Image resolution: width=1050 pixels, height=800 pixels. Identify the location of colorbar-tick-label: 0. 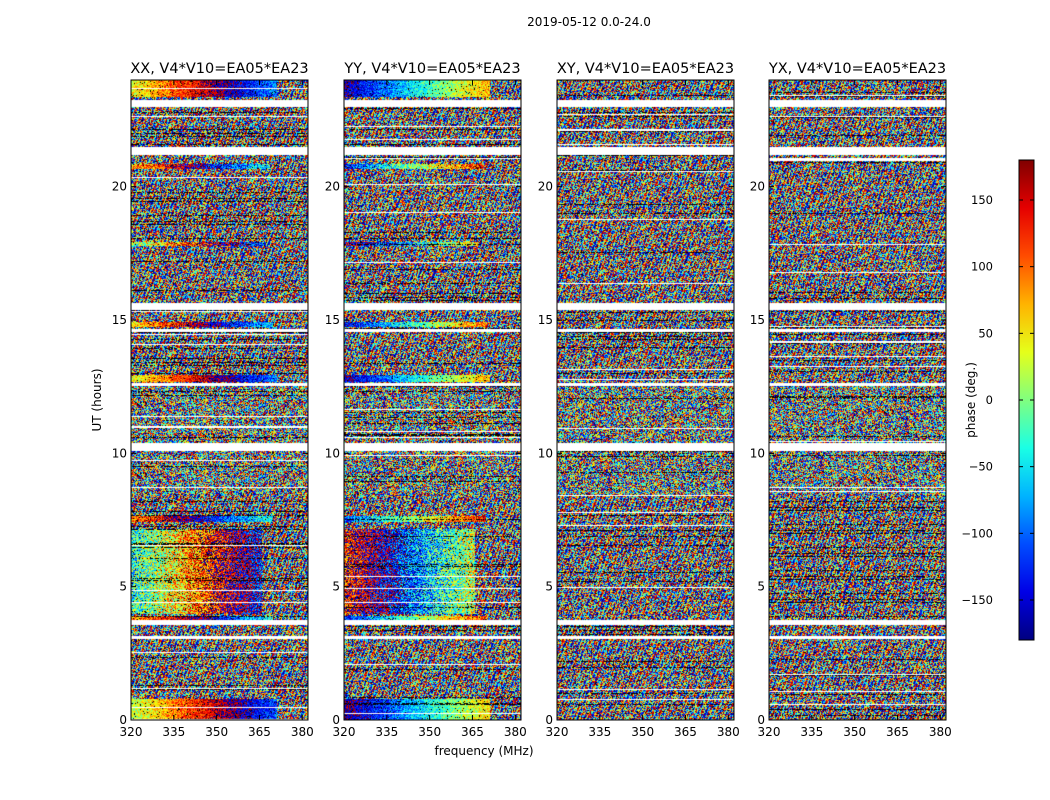
(989, 400).